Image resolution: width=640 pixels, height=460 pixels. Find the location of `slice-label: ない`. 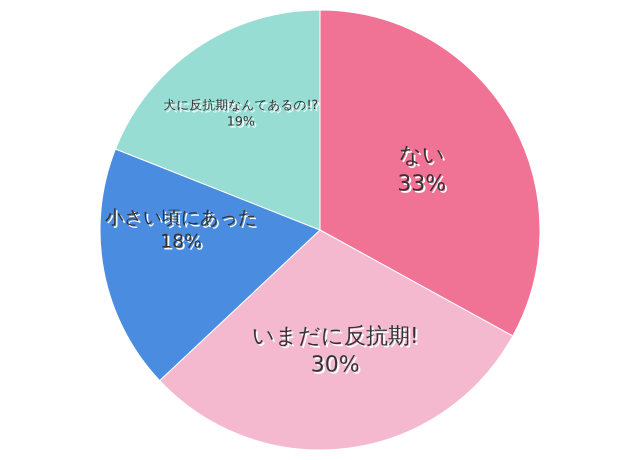

slice-label: ない is located at coordinates (421, 155).